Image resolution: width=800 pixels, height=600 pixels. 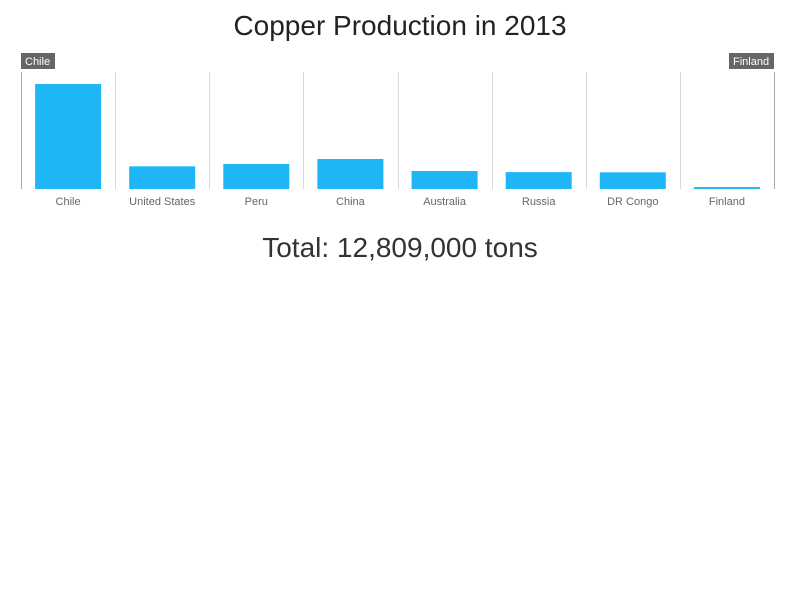 I want to click on bar-russia, so click(x=538, y=180).